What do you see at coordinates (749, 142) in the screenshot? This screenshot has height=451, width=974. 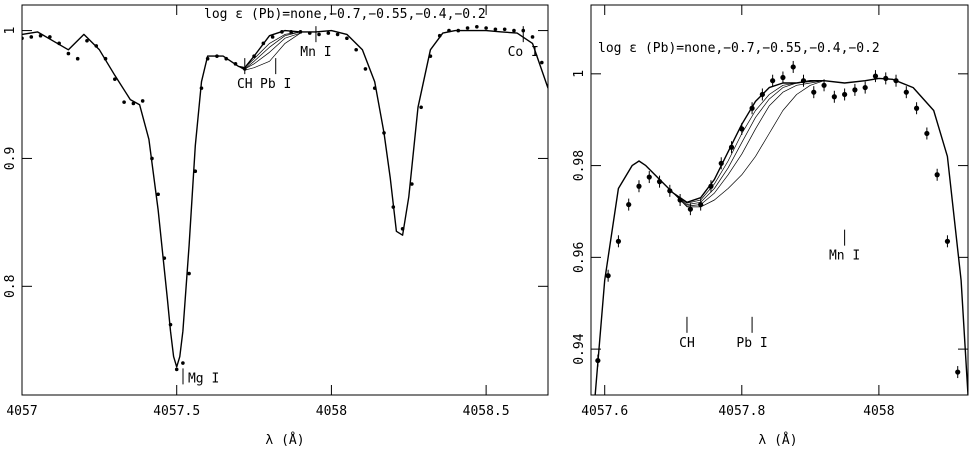 I see `model-line--0.55` at bounding box center [749, 142].